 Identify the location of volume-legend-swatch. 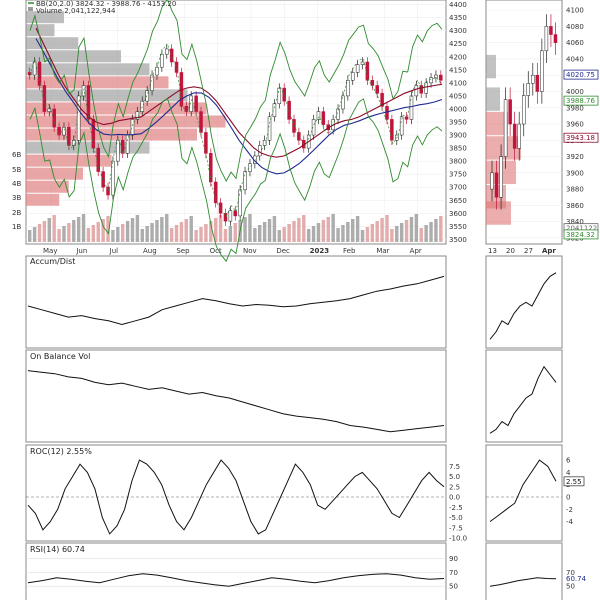
(30, 9).